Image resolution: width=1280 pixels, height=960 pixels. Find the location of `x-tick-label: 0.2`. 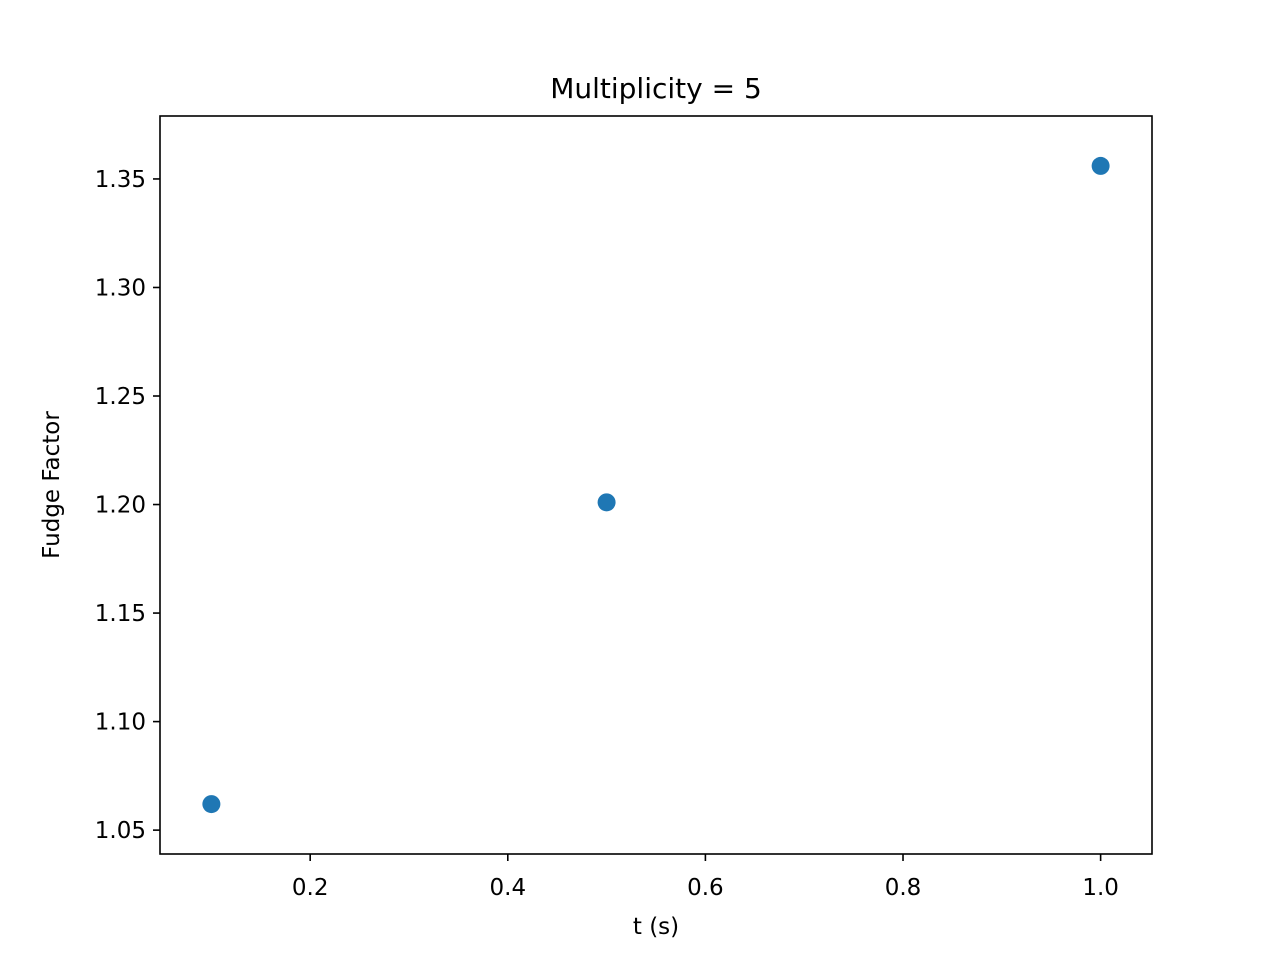

x-tick-label: 0.2 is located at coordinates (310, 888).